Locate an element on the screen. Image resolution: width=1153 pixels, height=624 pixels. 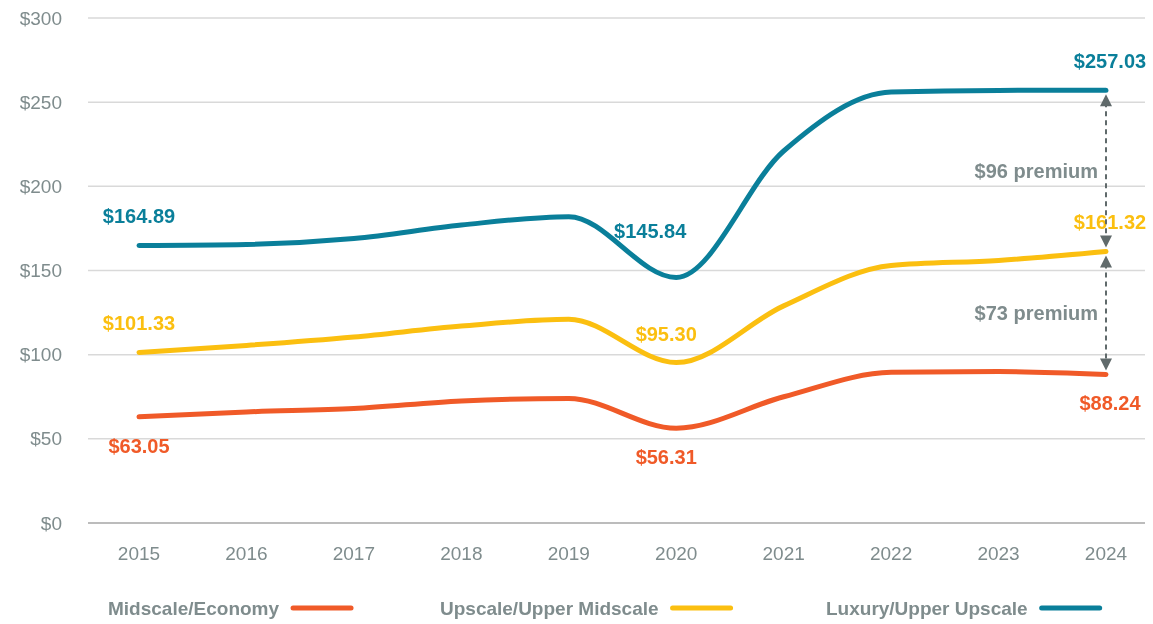
x-tick-label: 2017 is located at coordinates (354, 553).